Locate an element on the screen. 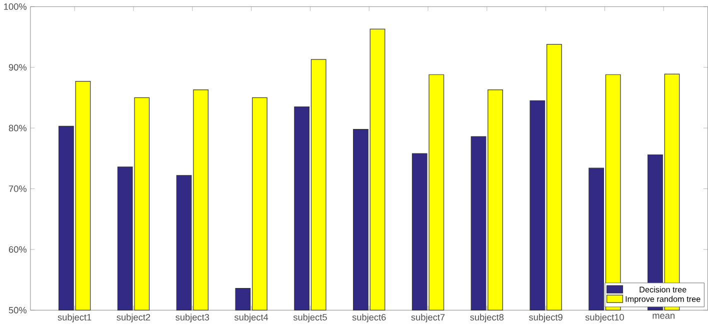 The height and width of the screenshot is (326, 708). x-tick-label: subject9 is located at coordinates (545, 318).